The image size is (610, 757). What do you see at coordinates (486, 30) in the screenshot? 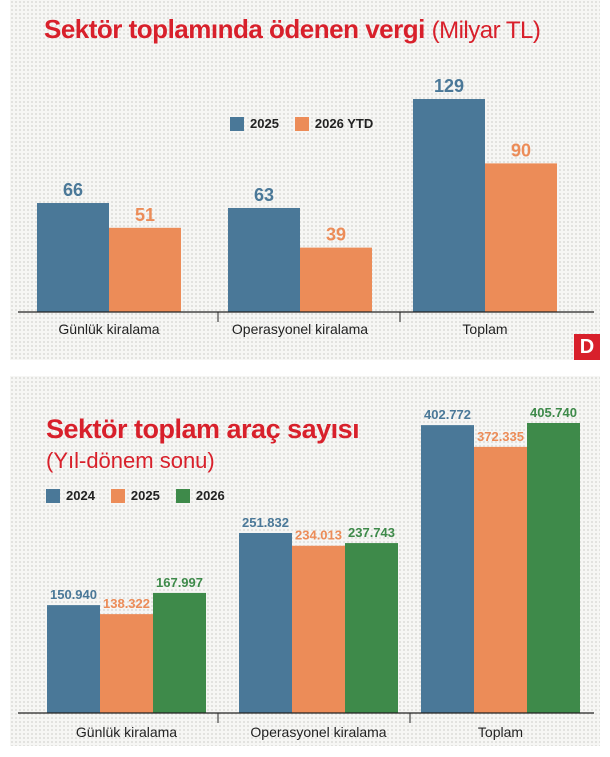
I see `tax-chart-unit: (Milyar TL)` at bounding box center [486, 30].